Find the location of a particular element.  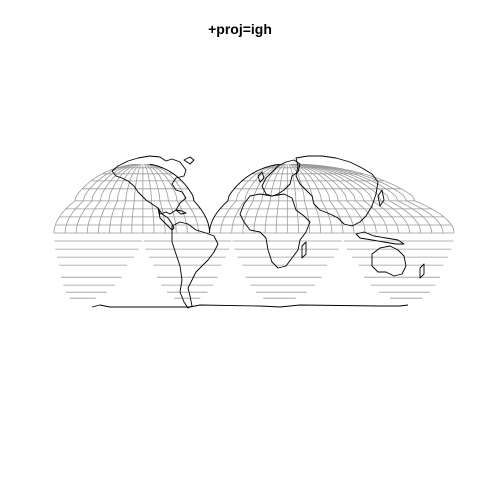

coast-africa is located at coordinates (275, 231).